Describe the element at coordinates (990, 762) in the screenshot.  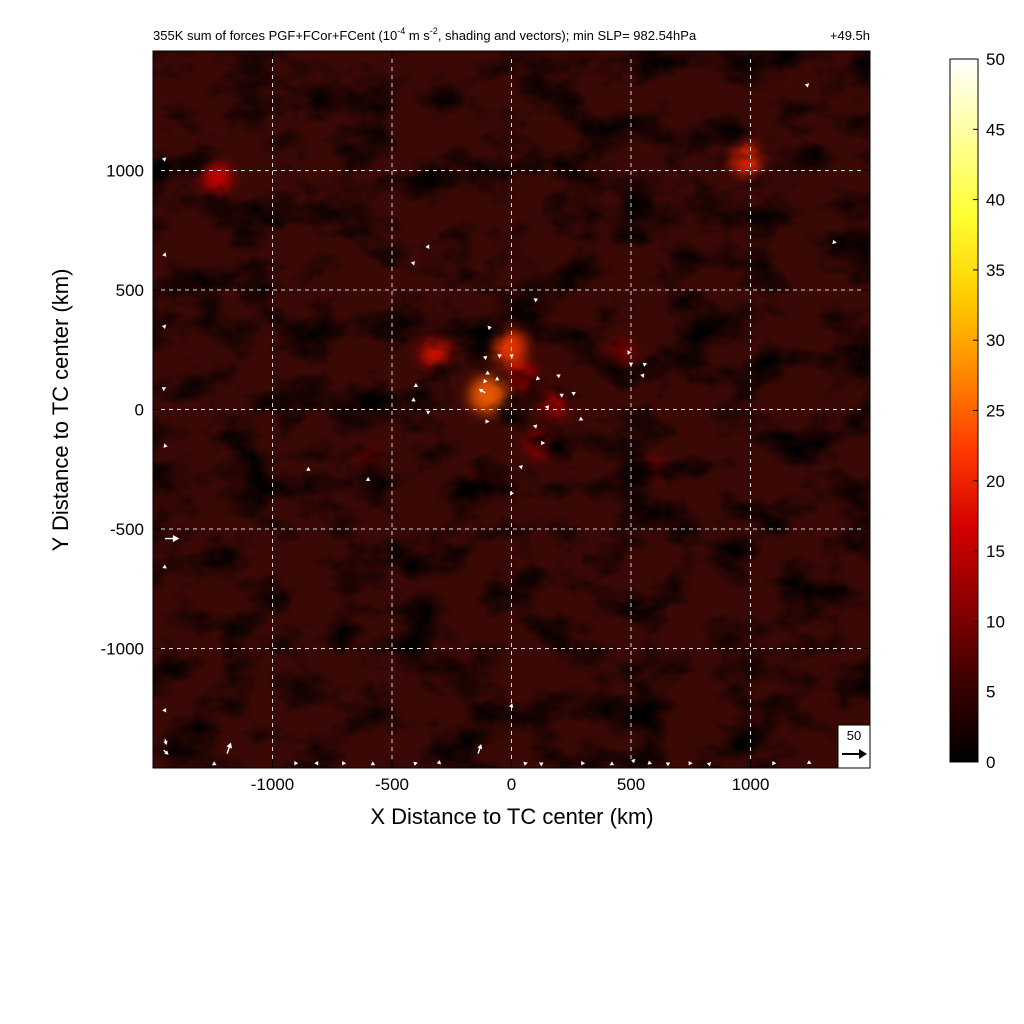
I see `colorbar-tick-label-0: 0` at that location.